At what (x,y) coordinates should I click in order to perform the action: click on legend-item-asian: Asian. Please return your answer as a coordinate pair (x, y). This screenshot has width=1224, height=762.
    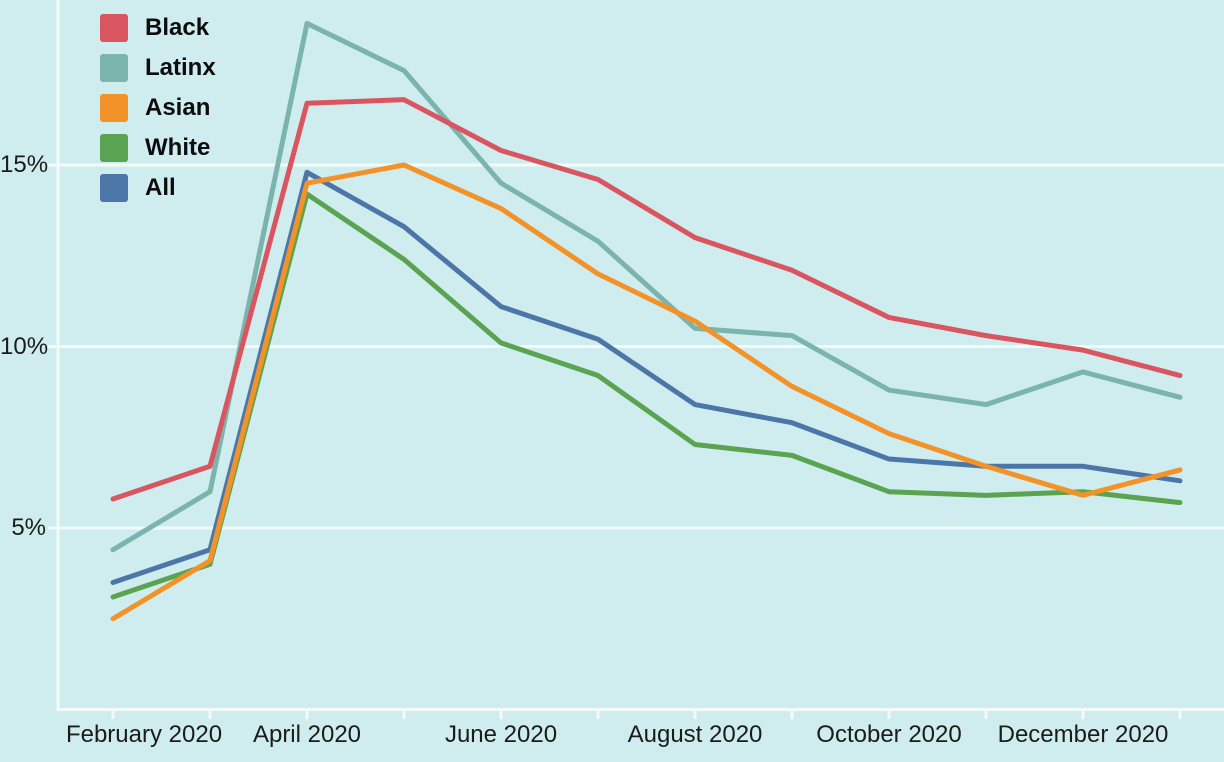
    Looking at the image, I should click on (158, 108).